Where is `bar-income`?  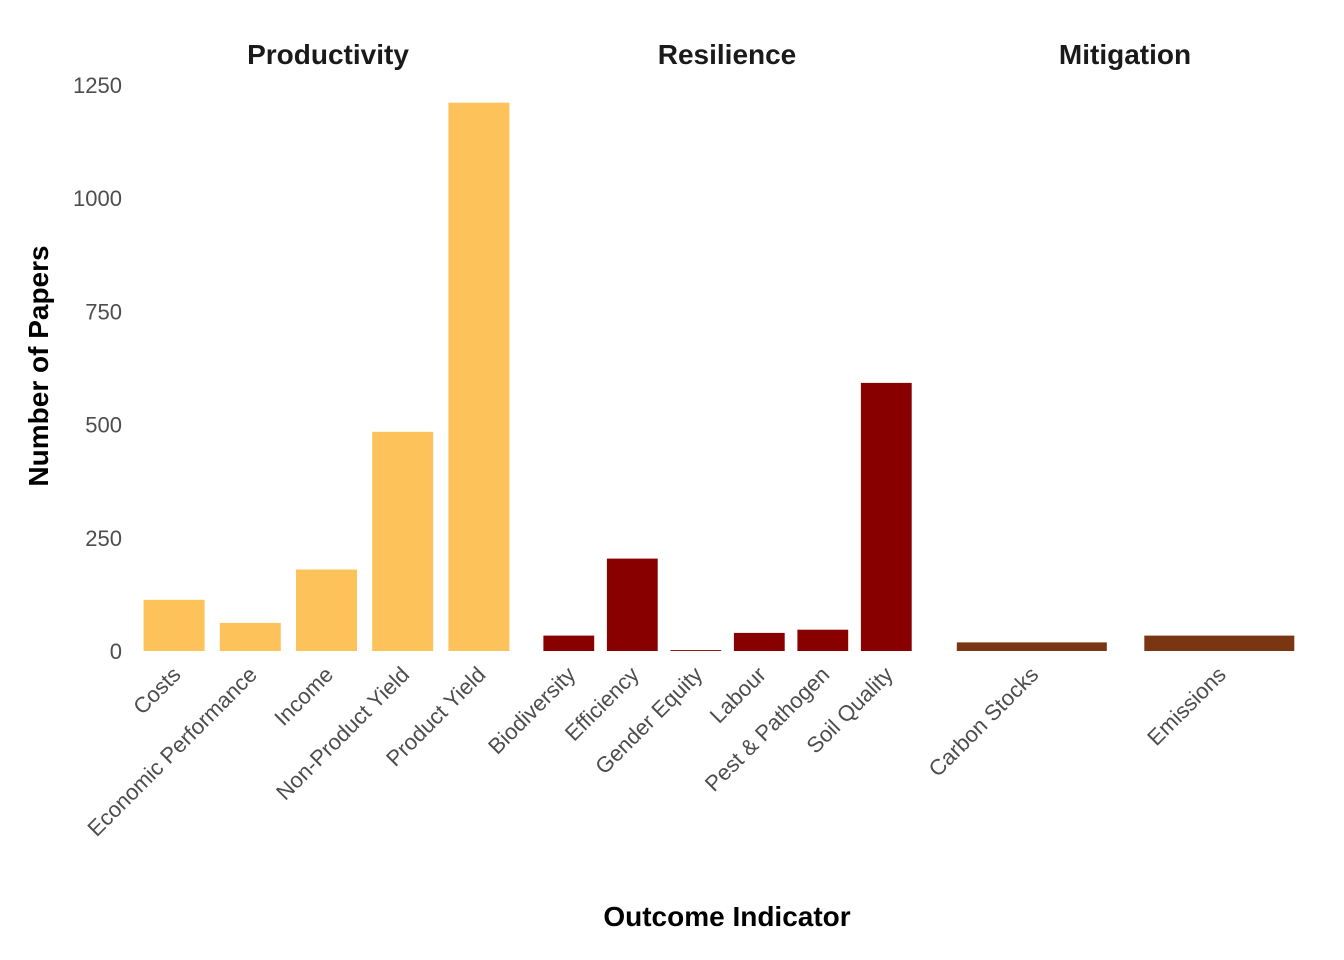
bar-income is located at coordinates (326, 610).